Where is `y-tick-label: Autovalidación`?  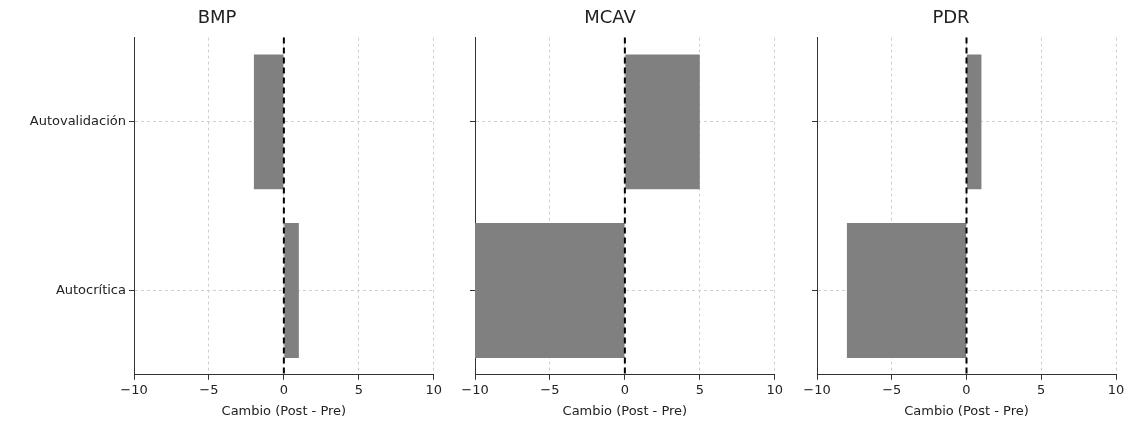 y-tick-label: Autovalidación is located at coordinates (77, 121).